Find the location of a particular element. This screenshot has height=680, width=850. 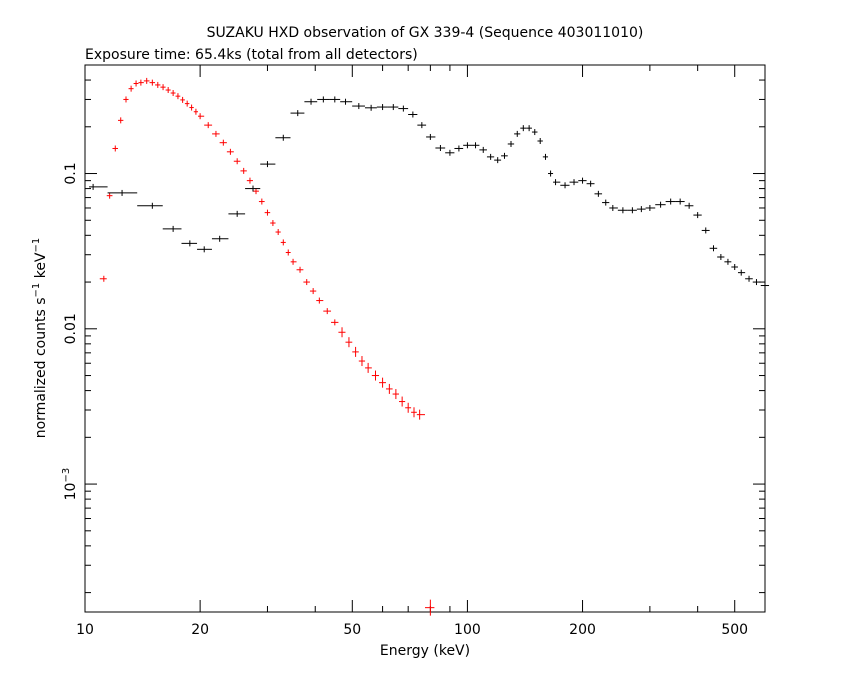

y-tick-label: 10−3 is located at coordinates (70, 484).